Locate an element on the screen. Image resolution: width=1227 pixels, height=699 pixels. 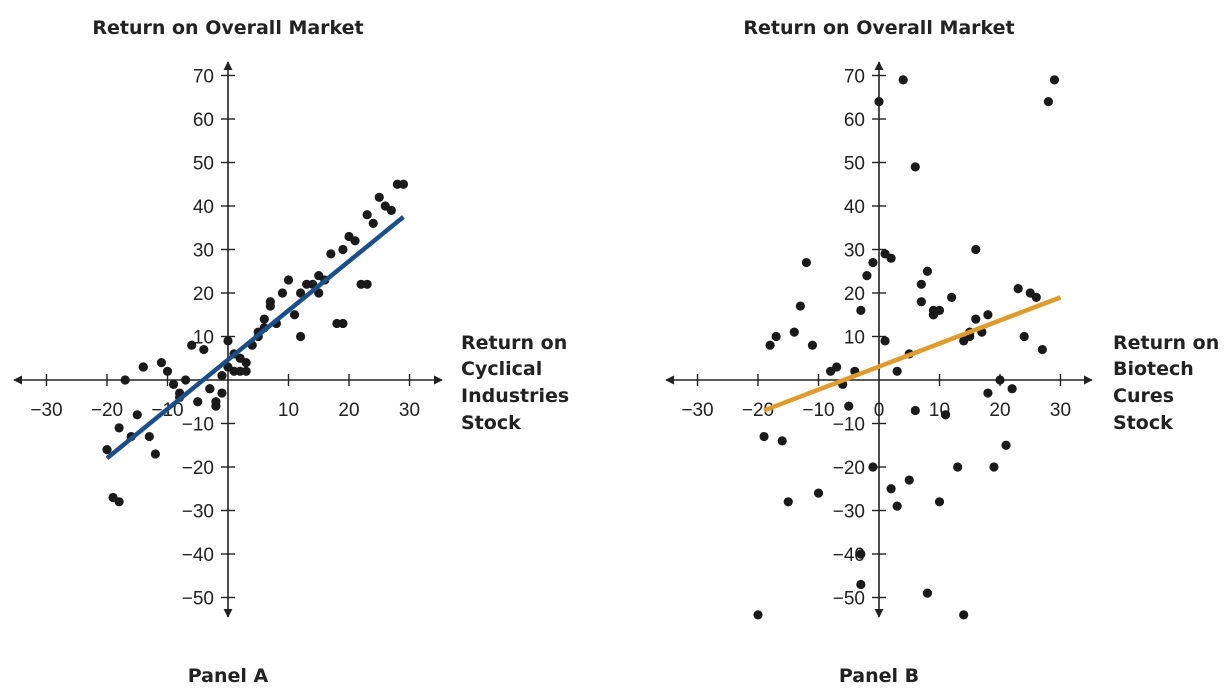
panel-a-y-tick-label: 50 is located at coordinates (203, 164).